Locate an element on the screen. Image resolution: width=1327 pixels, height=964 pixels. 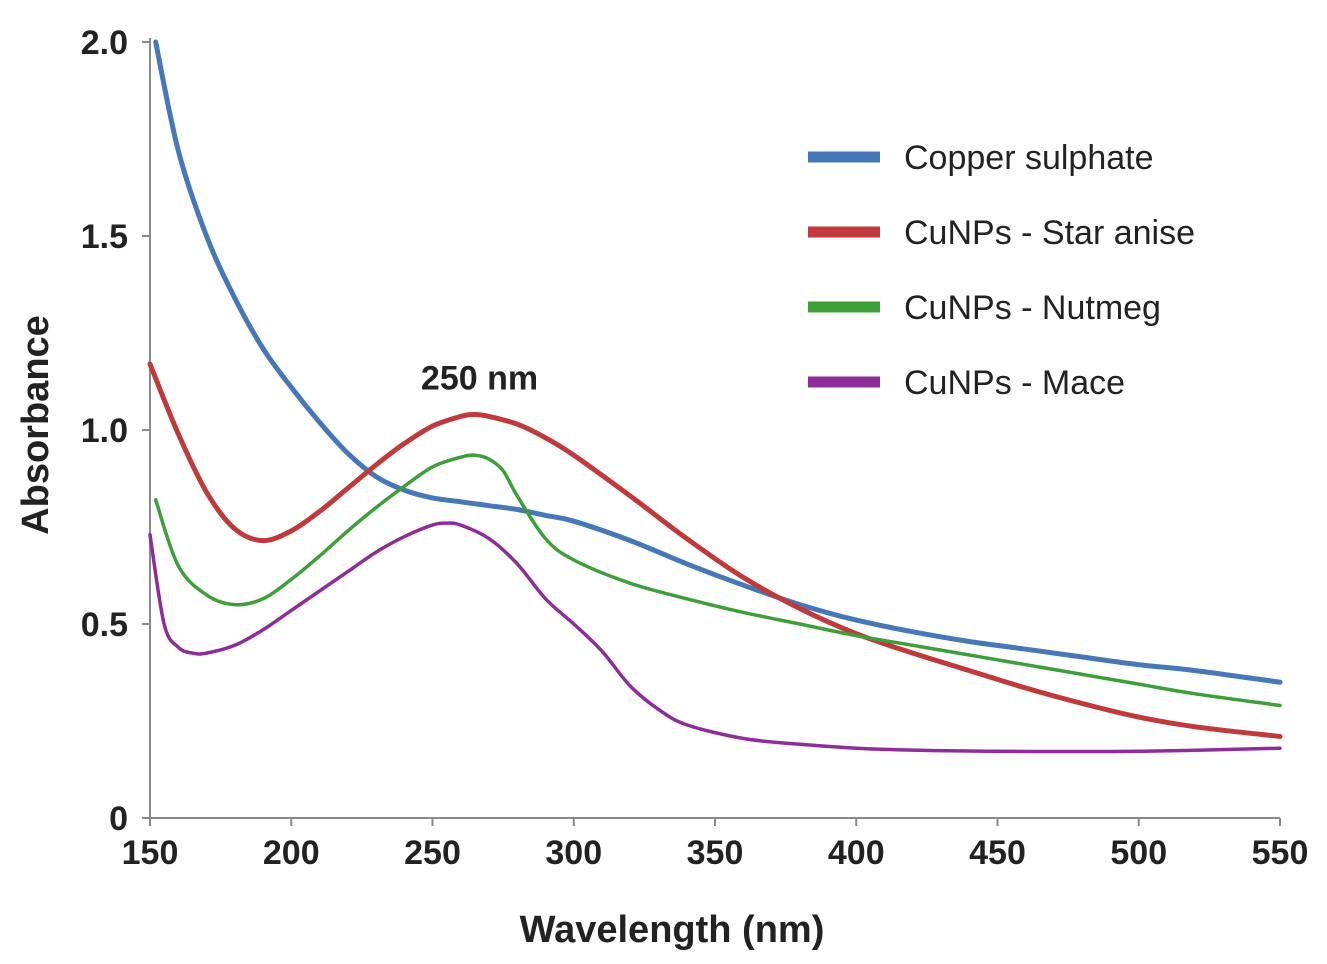
y-tick-label: 2.0 is located at coordinates (104, 43).